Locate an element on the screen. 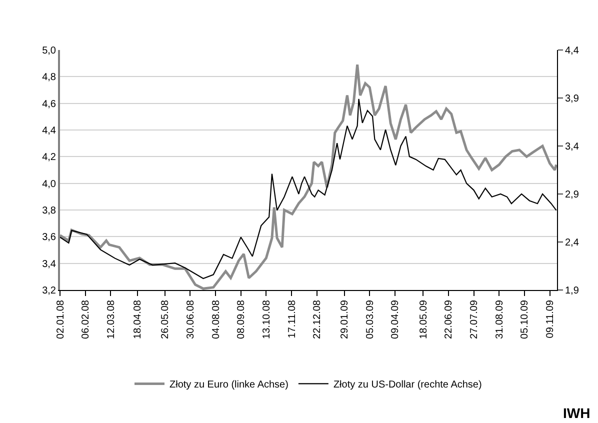 This screenshot has width=598, height=423. x-tick-label: 18.05.09 is located at coordinates (424, 319).